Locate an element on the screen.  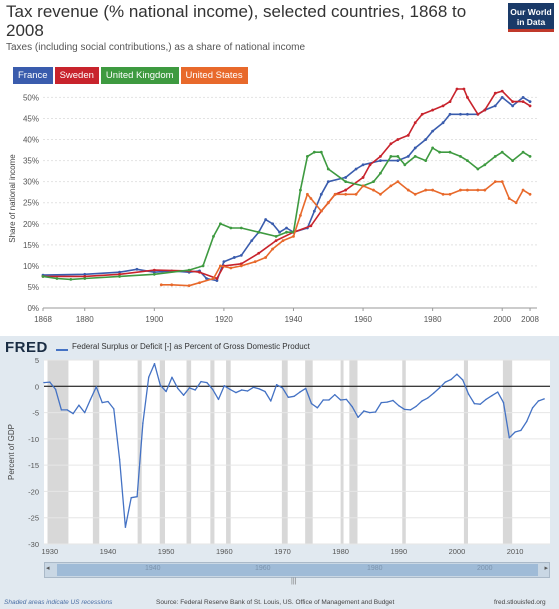
y-tick-label: 5% is located at coordinates (33, 287).